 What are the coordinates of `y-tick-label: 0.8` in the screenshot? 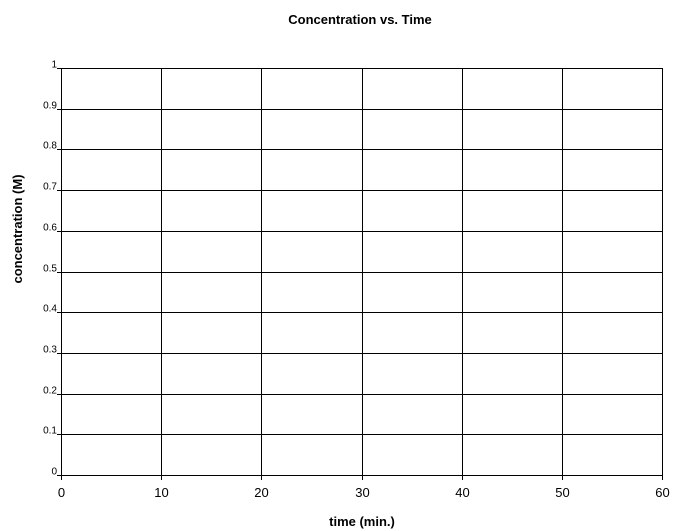 It's located at (50, 146).